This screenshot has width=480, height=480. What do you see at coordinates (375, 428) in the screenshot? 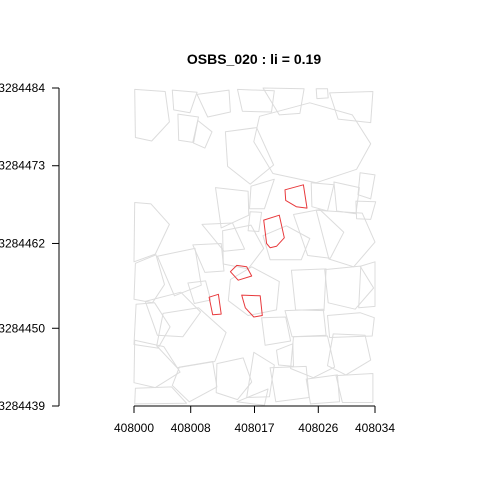
I see `x-tick-label: 408034` at bounding box center [375, 428].